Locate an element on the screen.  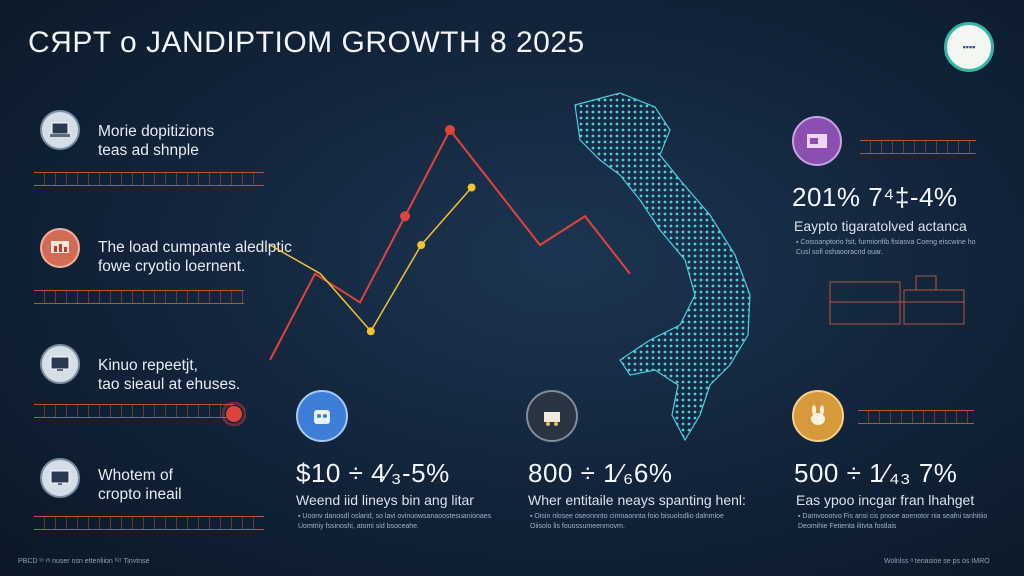
right-top-stat: 201% 7⁴‡‑4% is located at coordinates (875, 197).